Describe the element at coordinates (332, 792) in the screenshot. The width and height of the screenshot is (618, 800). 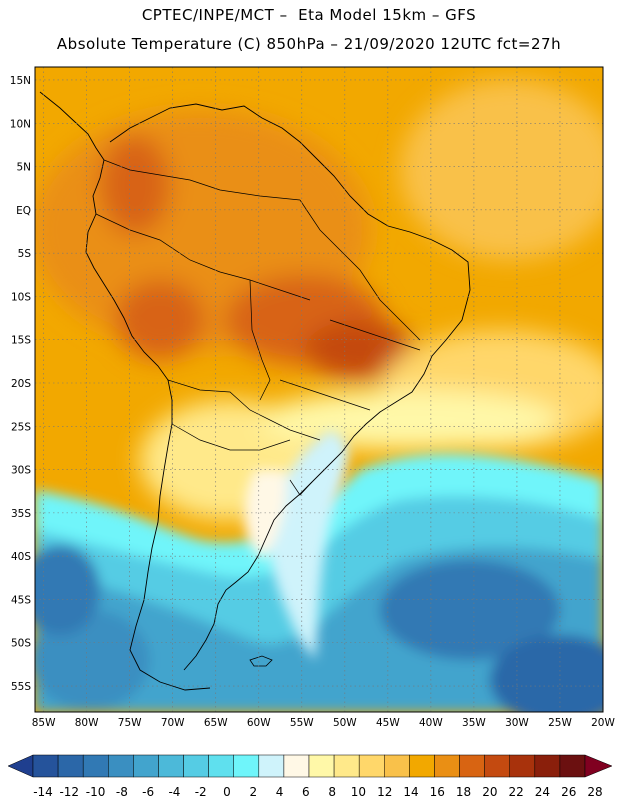
I see `colorbar-label: 8` at that location.